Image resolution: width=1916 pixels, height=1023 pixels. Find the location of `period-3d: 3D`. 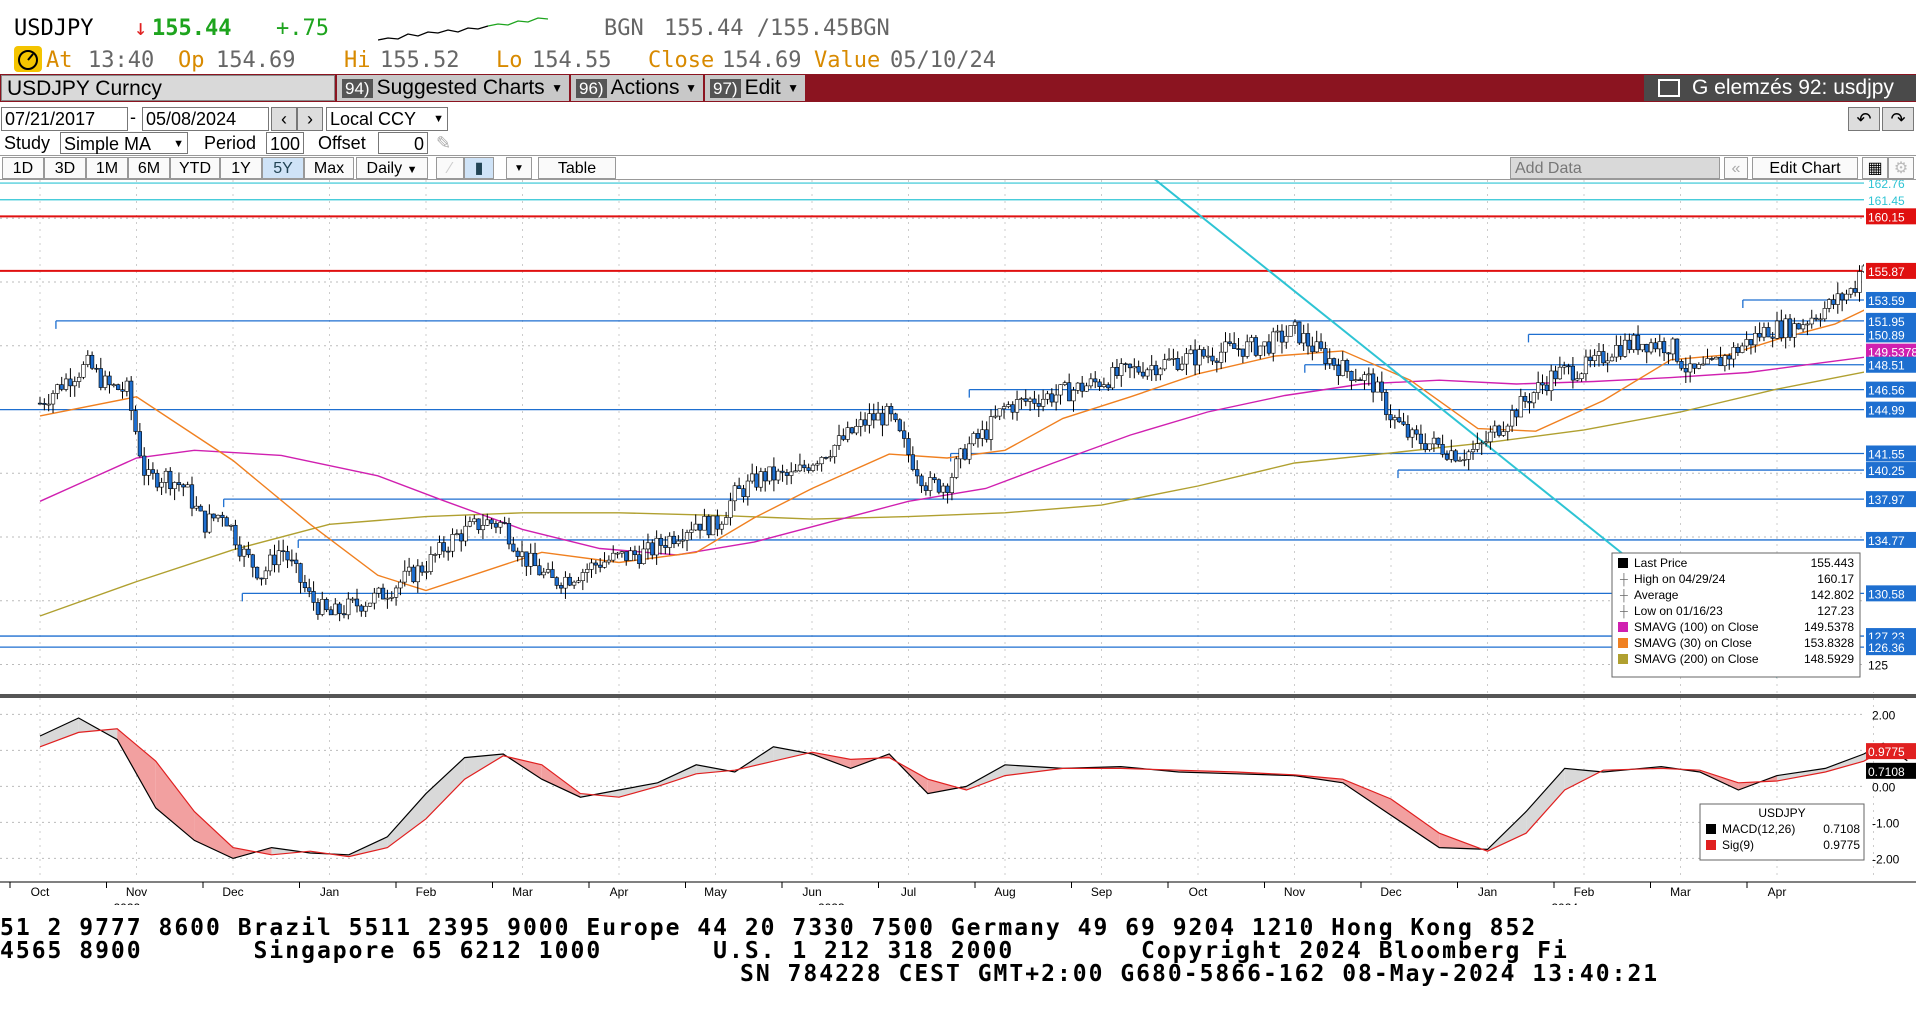

period-3d: 3D is located at coordinates (65, 168).